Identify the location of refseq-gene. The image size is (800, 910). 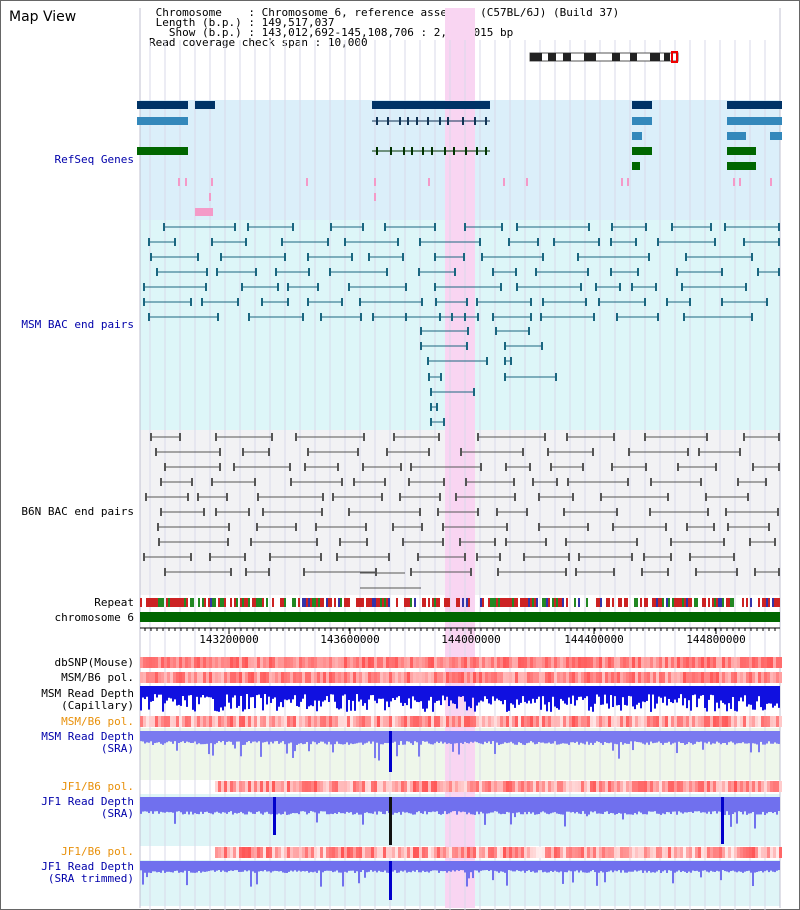
(754, 121).